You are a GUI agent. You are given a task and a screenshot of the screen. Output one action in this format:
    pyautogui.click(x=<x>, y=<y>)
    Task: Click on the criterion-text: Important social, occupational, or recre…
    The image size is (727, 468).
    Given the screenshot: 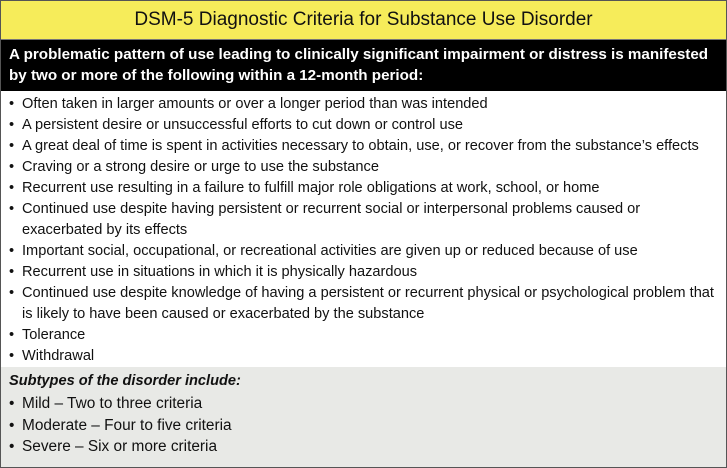 What is the action you would take?
    pyautogui.click(x=330, y=251)
    